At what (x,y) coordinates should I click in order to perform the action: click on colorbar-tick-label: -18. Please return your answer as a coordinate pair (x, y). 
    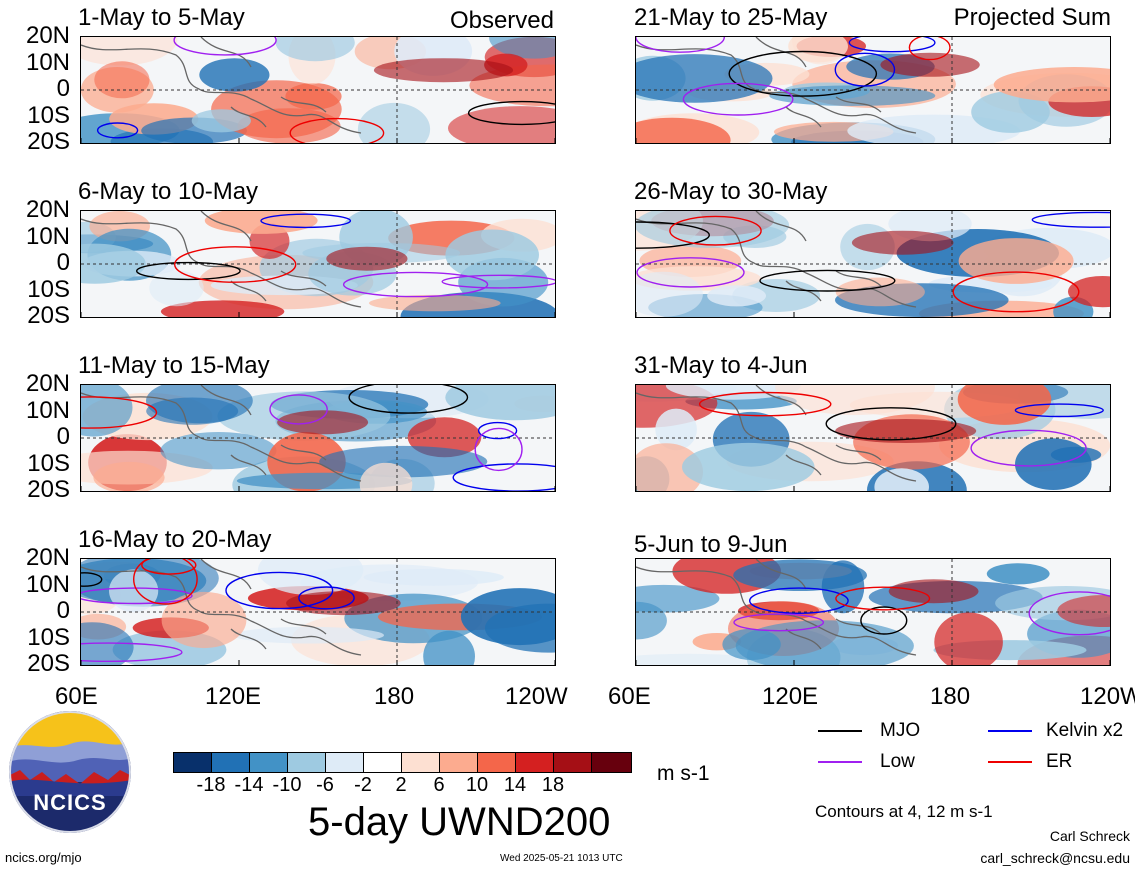
    Looking at the image, I should click on (211, 785).